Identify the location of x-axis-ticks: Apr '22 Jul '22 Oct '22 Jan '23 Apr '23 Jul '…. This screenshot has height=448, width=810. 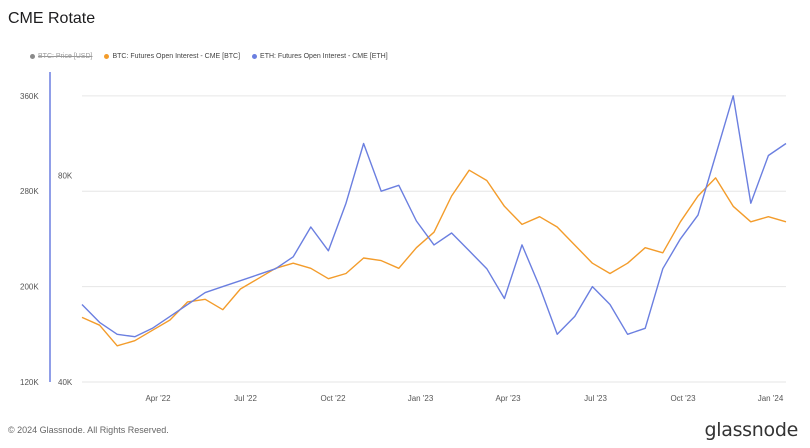
(464, 398).